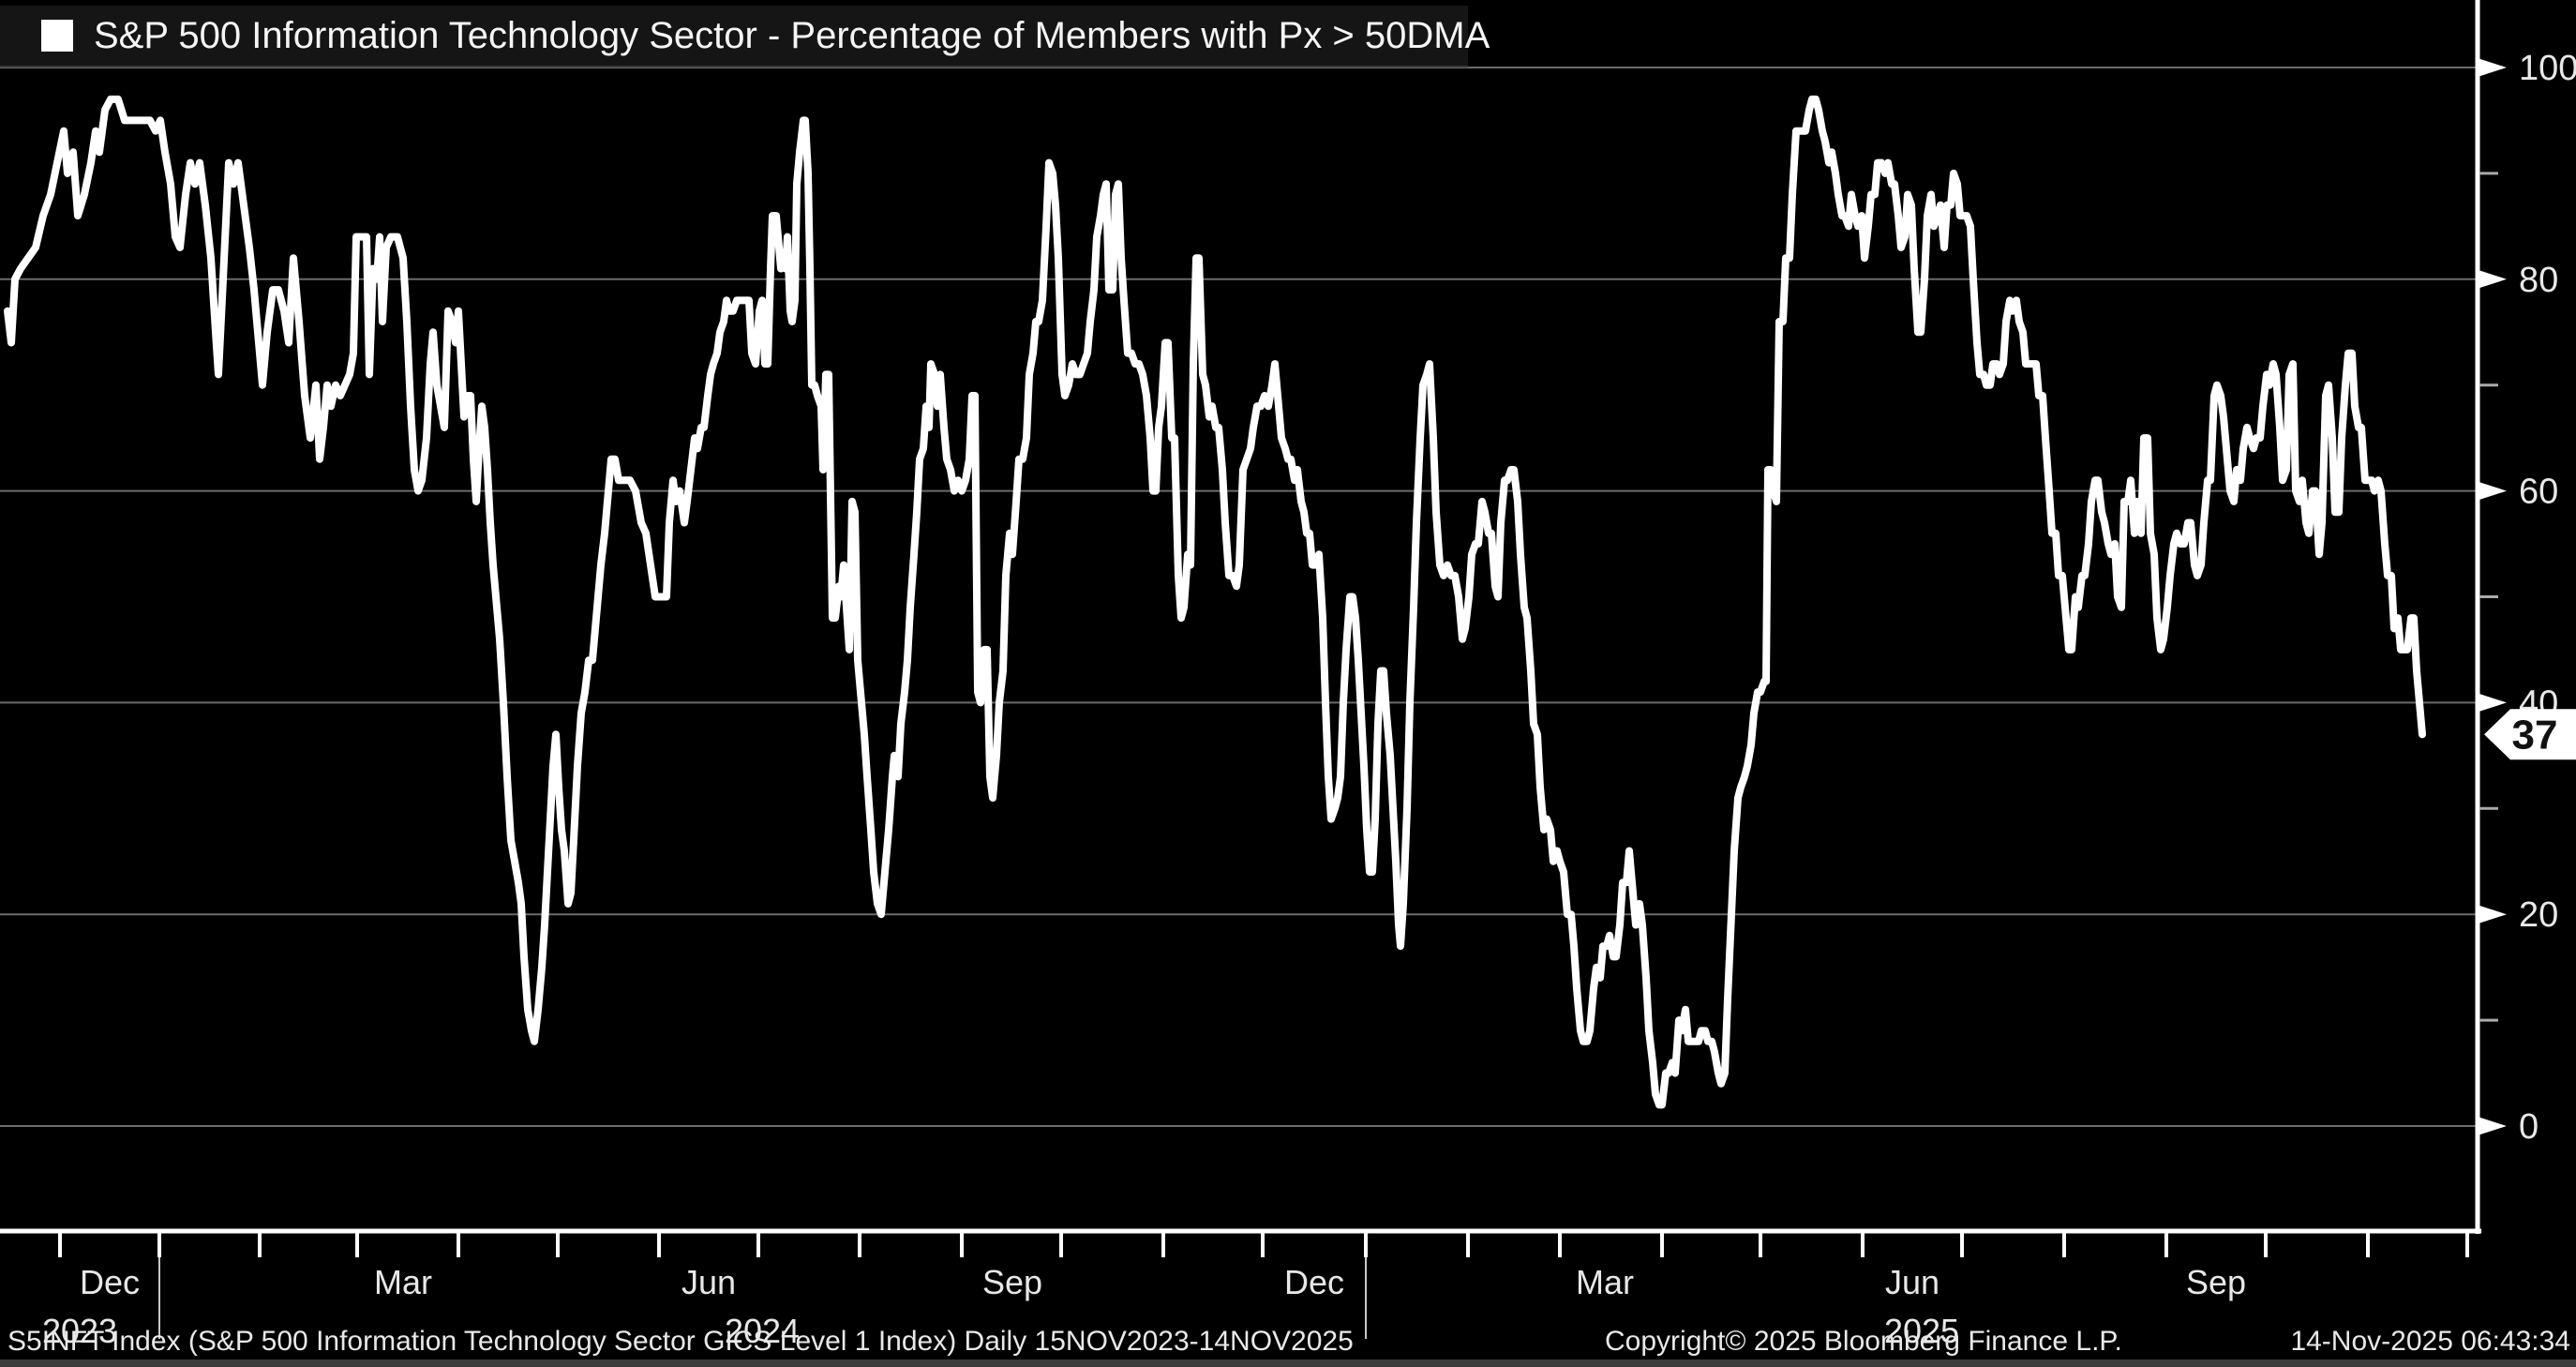 The image size is (2576, 1367). Describe the element at coordinates (57, 36) in the screenshot. I see `series-legend-swatch-icon` at that location.